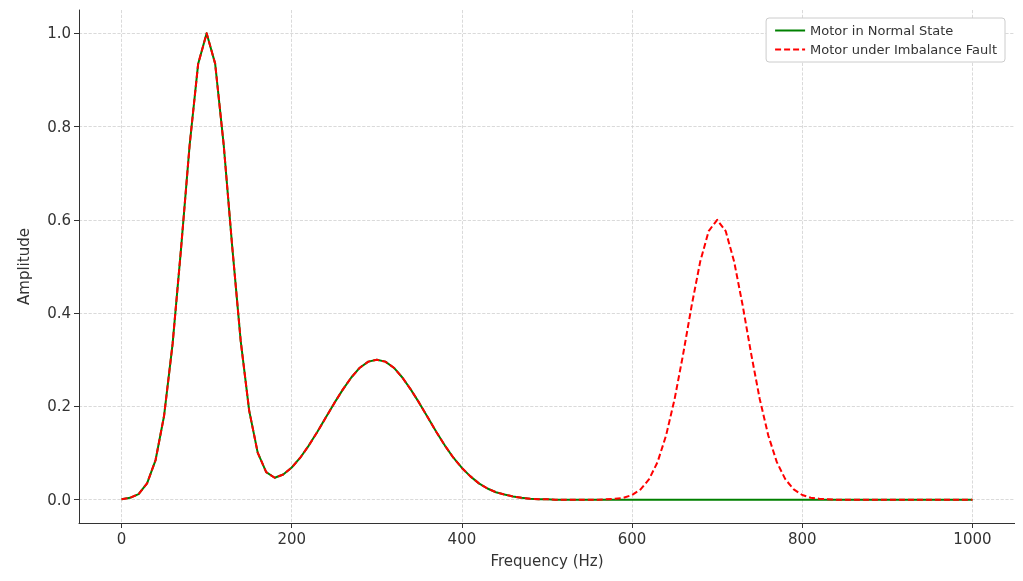  What do you see at coordinates (23, 266) in the screenshot?
I see `y-axis-title: Amplitude` at bounding box center [23, 266].